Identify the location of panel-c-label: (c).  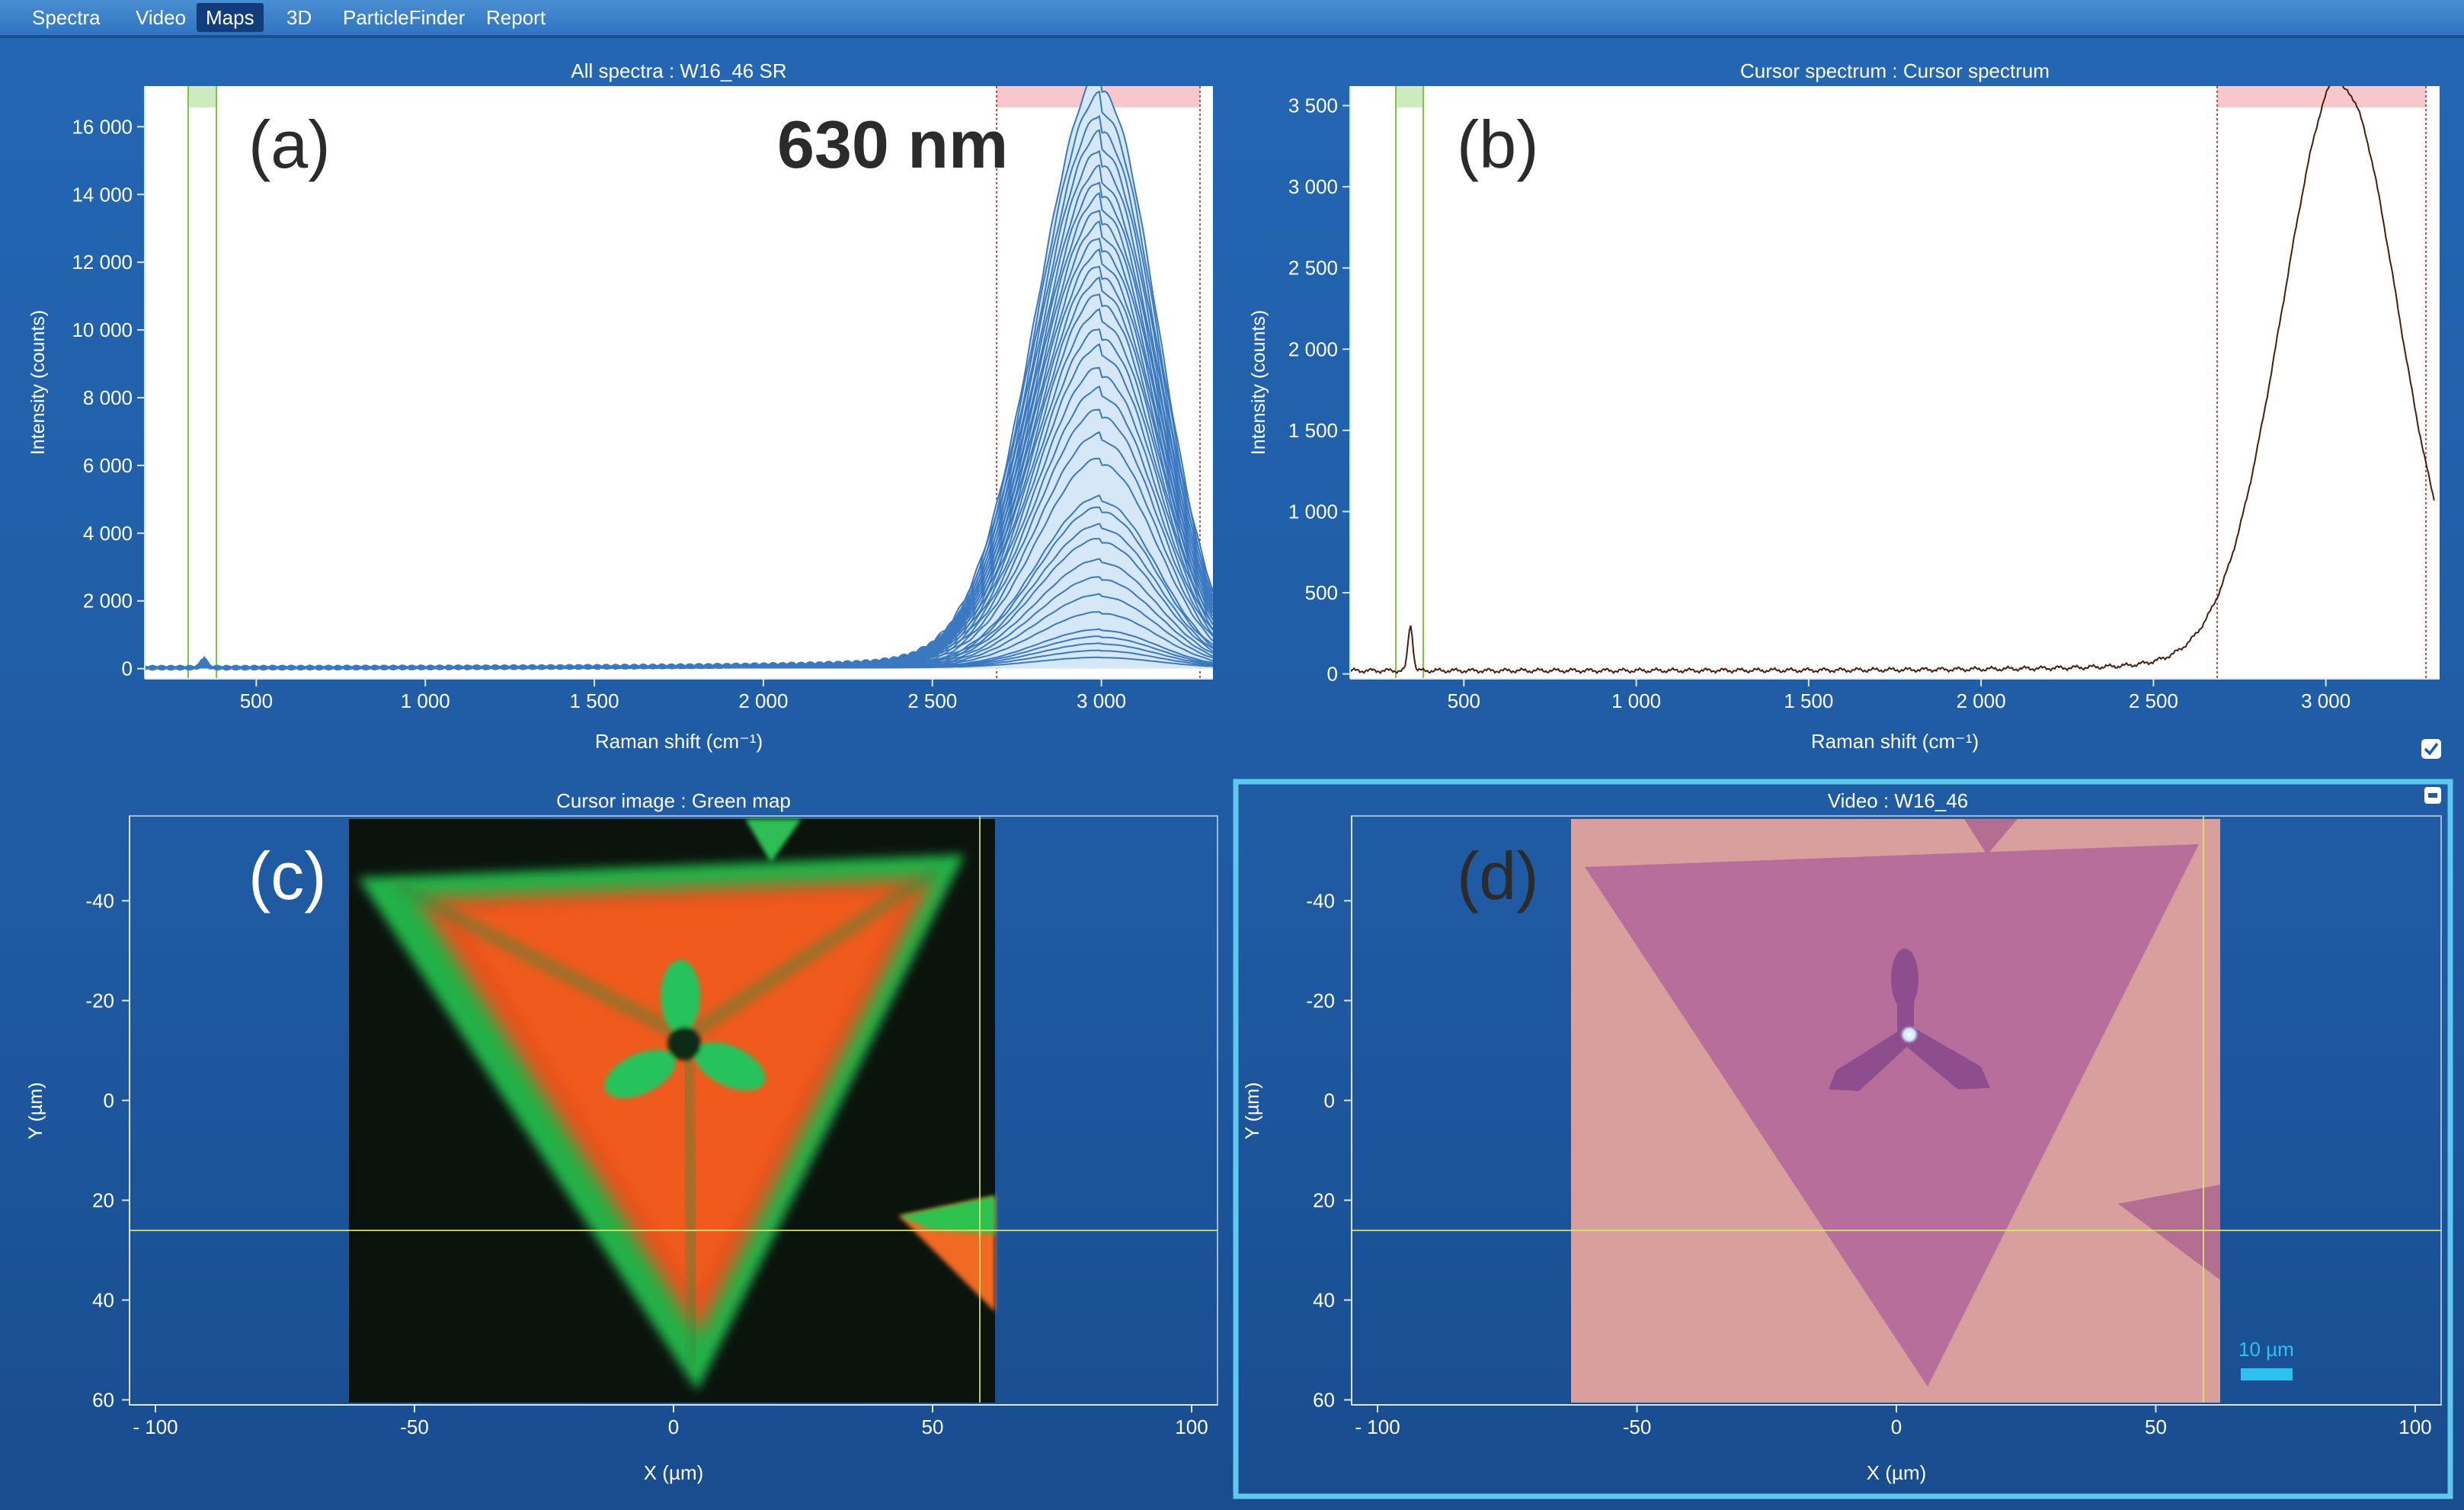
(287, 875).